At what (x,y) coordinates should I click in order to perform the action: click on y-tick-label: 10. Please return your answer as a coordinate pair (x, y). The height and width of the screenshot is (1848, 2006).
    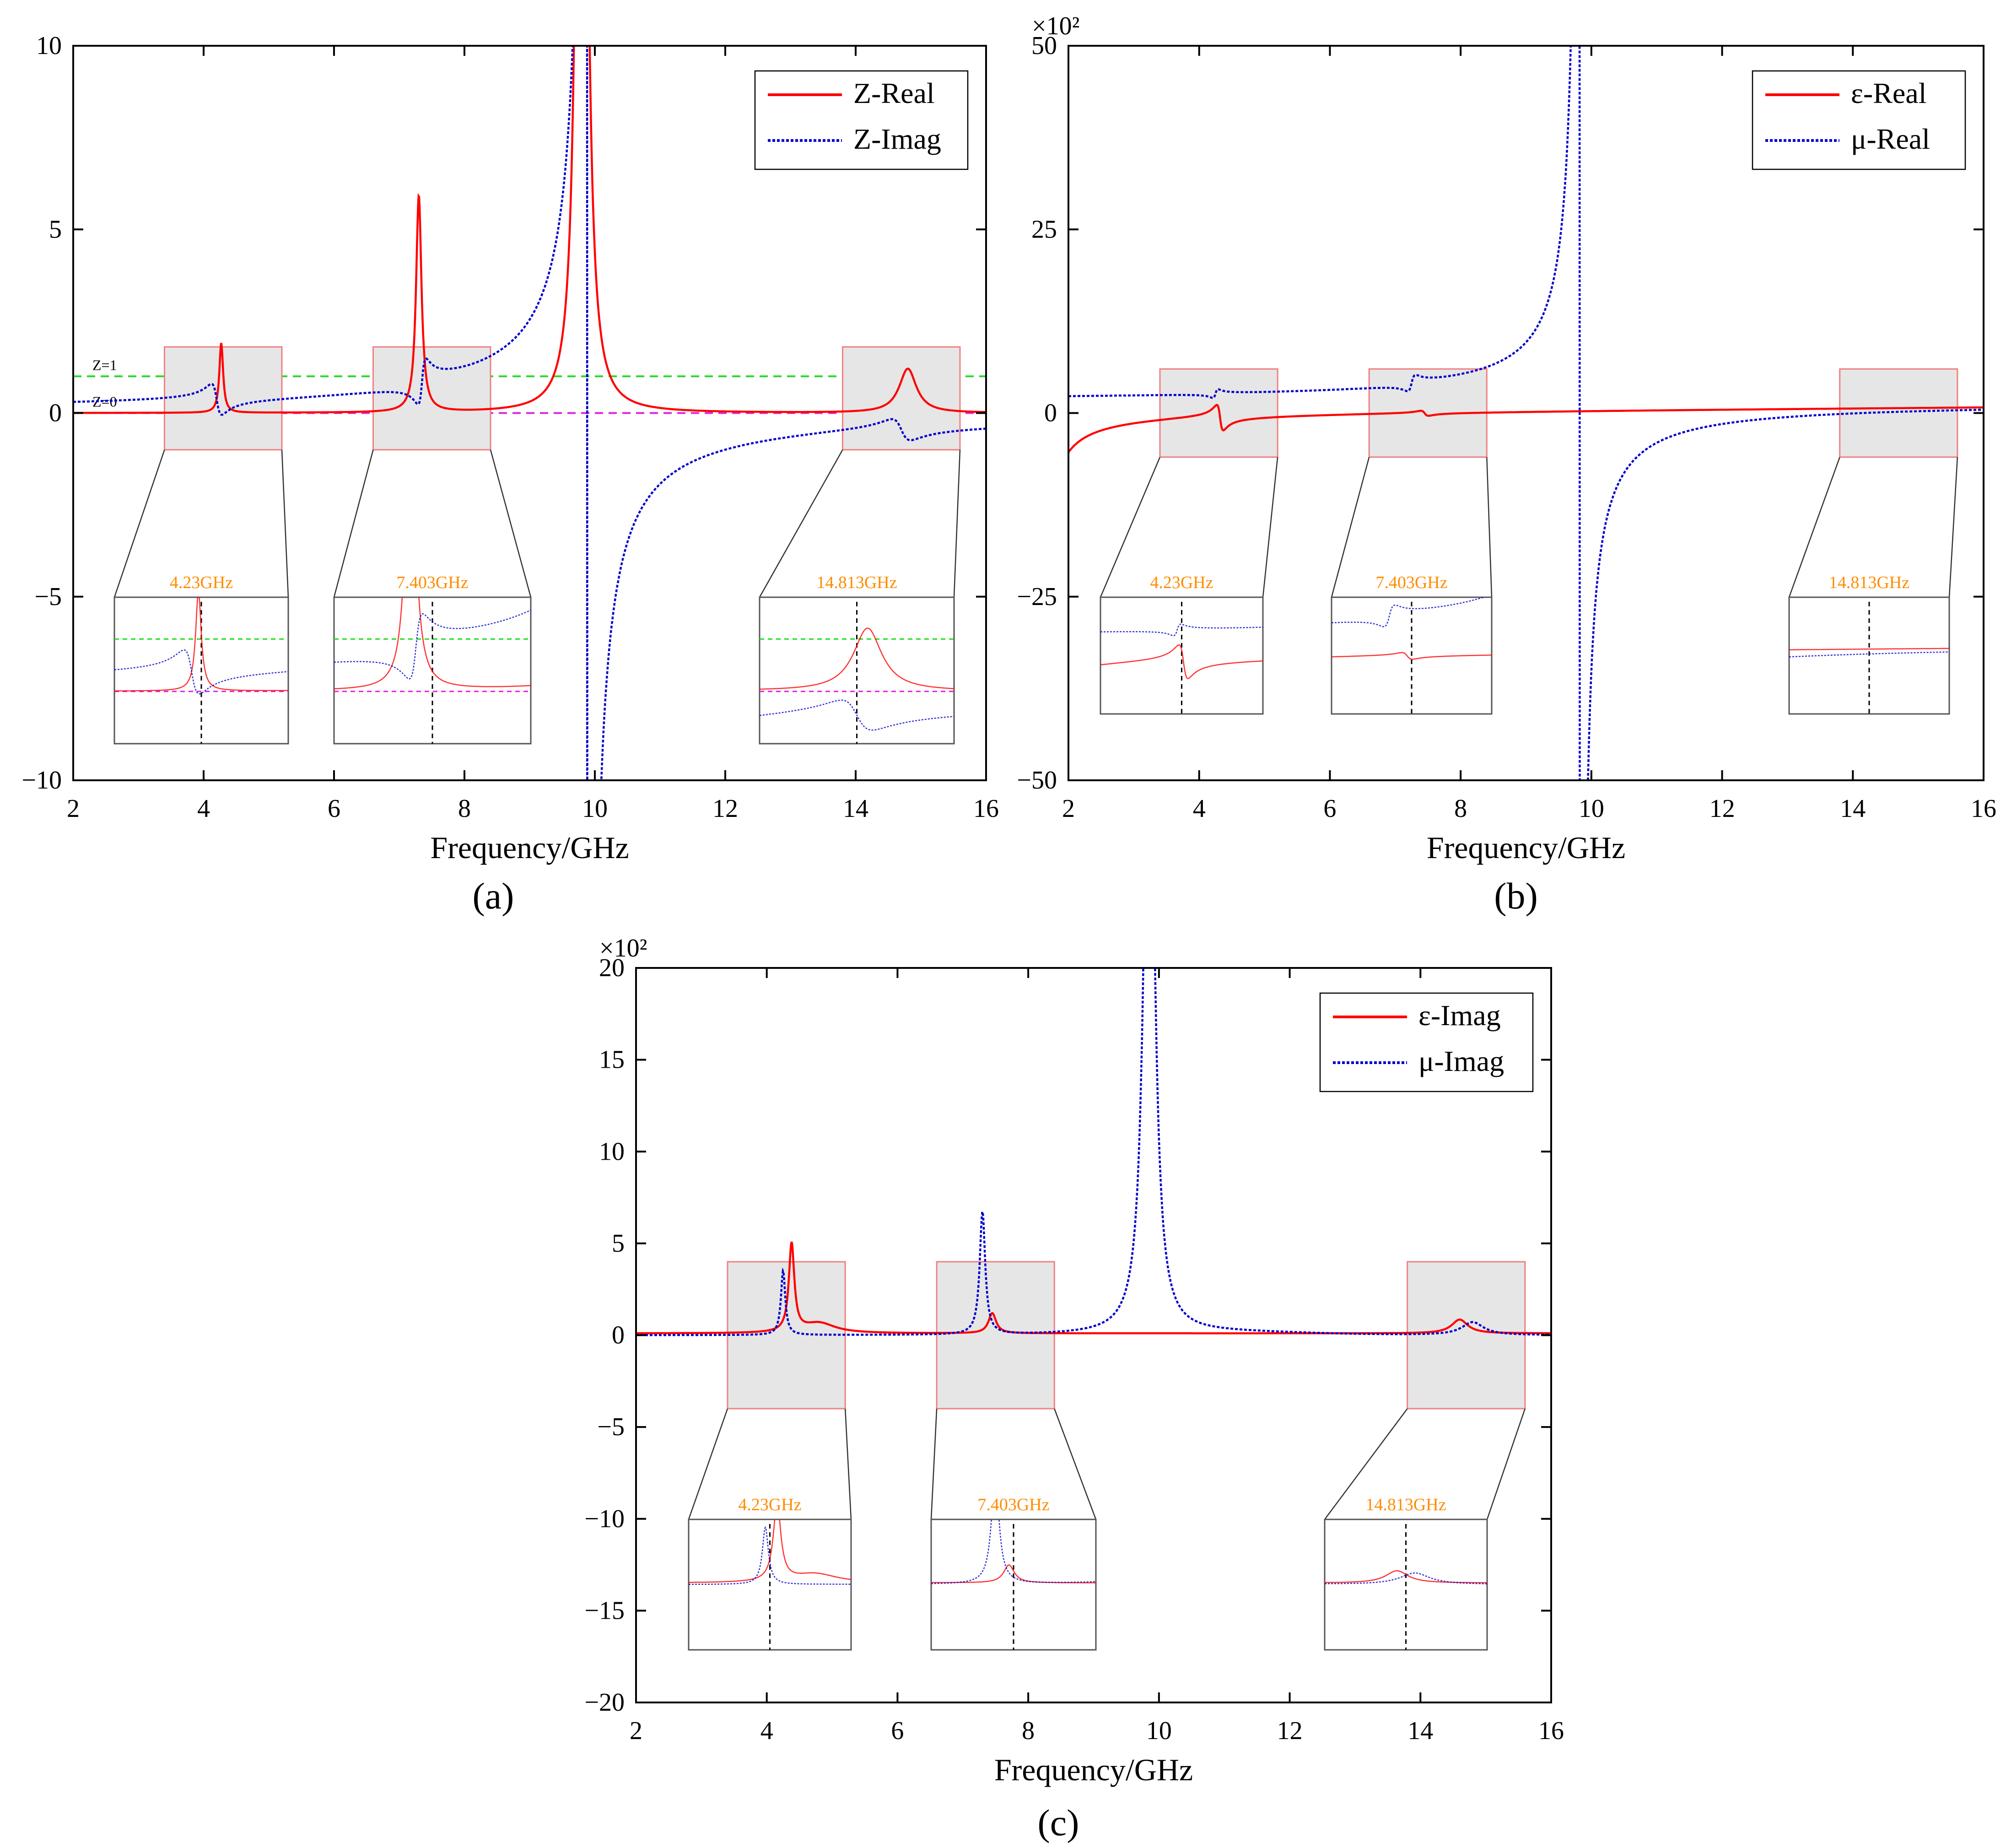
    Looking at the image, I should click on (49, 46).